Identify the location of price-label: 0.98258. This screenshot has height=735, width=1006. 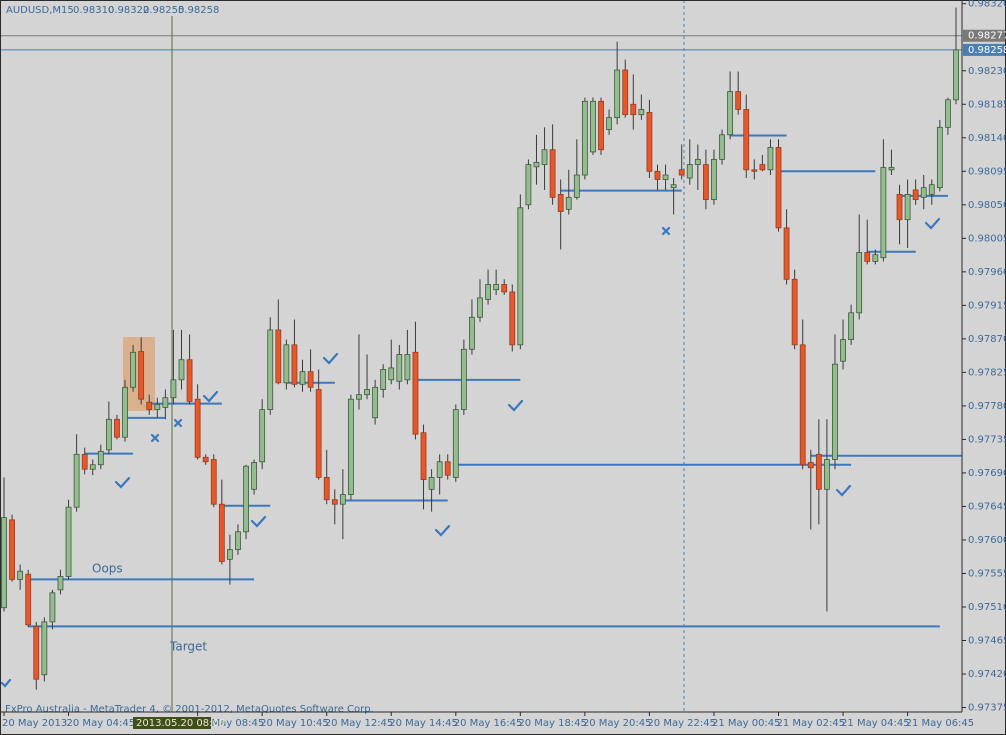
(987, 50).